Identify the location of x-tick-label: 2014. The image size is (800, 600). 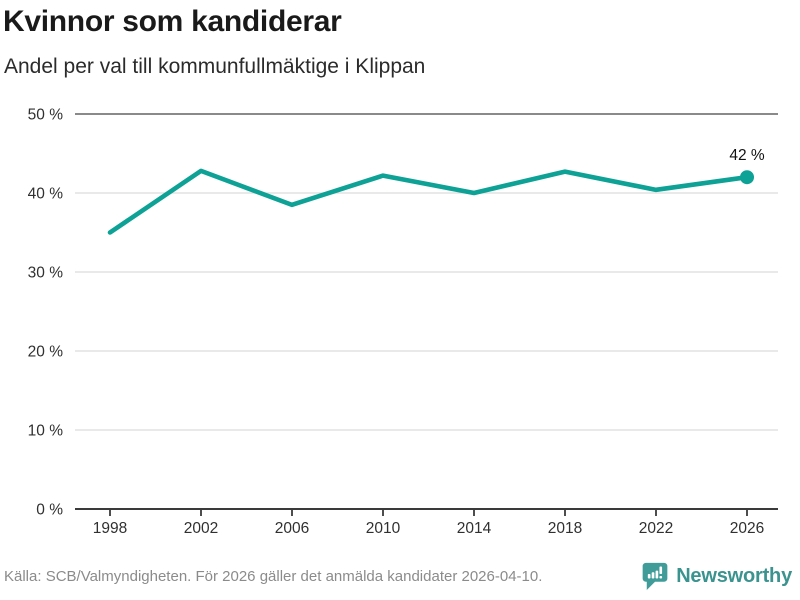
(474, 528).